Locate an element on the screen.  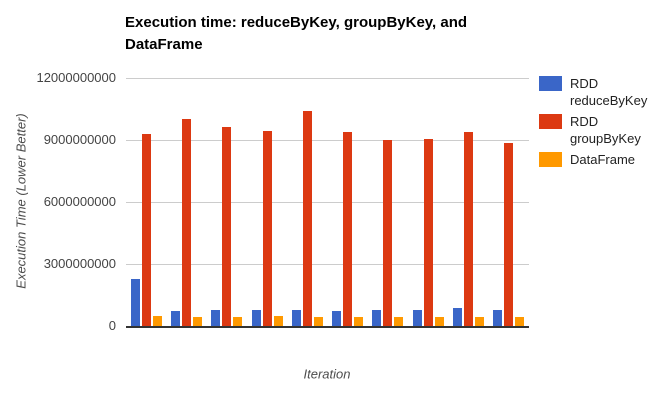
x-axis-title: Iteration is located at coordinates (327, 374).